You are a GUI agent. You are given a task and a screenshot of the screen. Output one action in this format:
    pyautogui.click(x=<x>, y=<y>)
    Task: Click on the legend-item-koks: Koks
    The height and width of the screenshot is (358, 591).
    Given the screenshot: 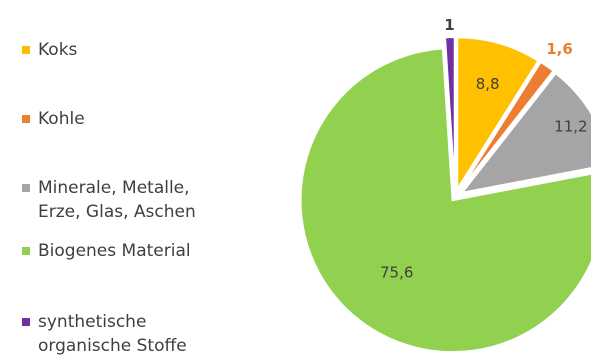 What is the action you would take?
    pyautogui.click(x=49, y=50)
    